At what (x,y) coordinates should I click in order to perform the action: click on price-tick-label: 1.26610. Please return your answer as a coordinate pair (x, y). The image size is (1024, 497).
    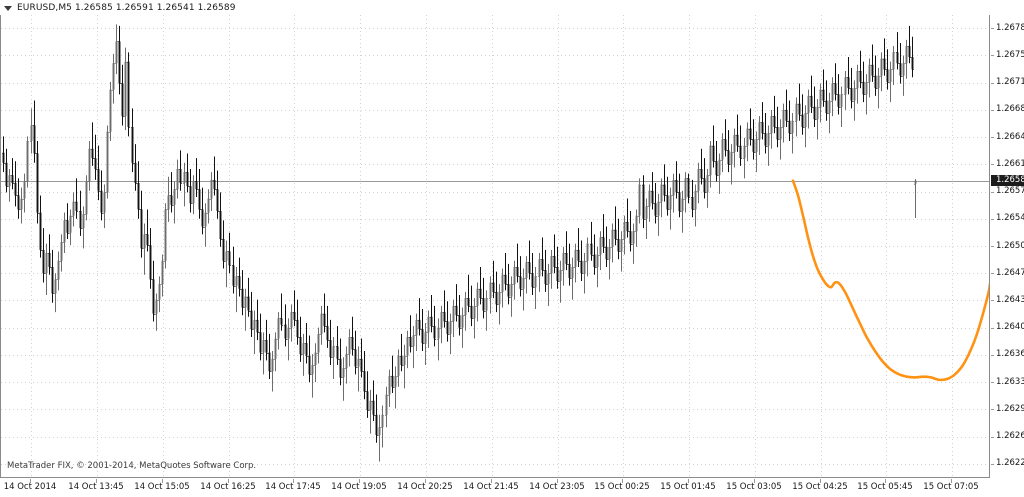
    Looking at the image, I should click on (1010, 163).